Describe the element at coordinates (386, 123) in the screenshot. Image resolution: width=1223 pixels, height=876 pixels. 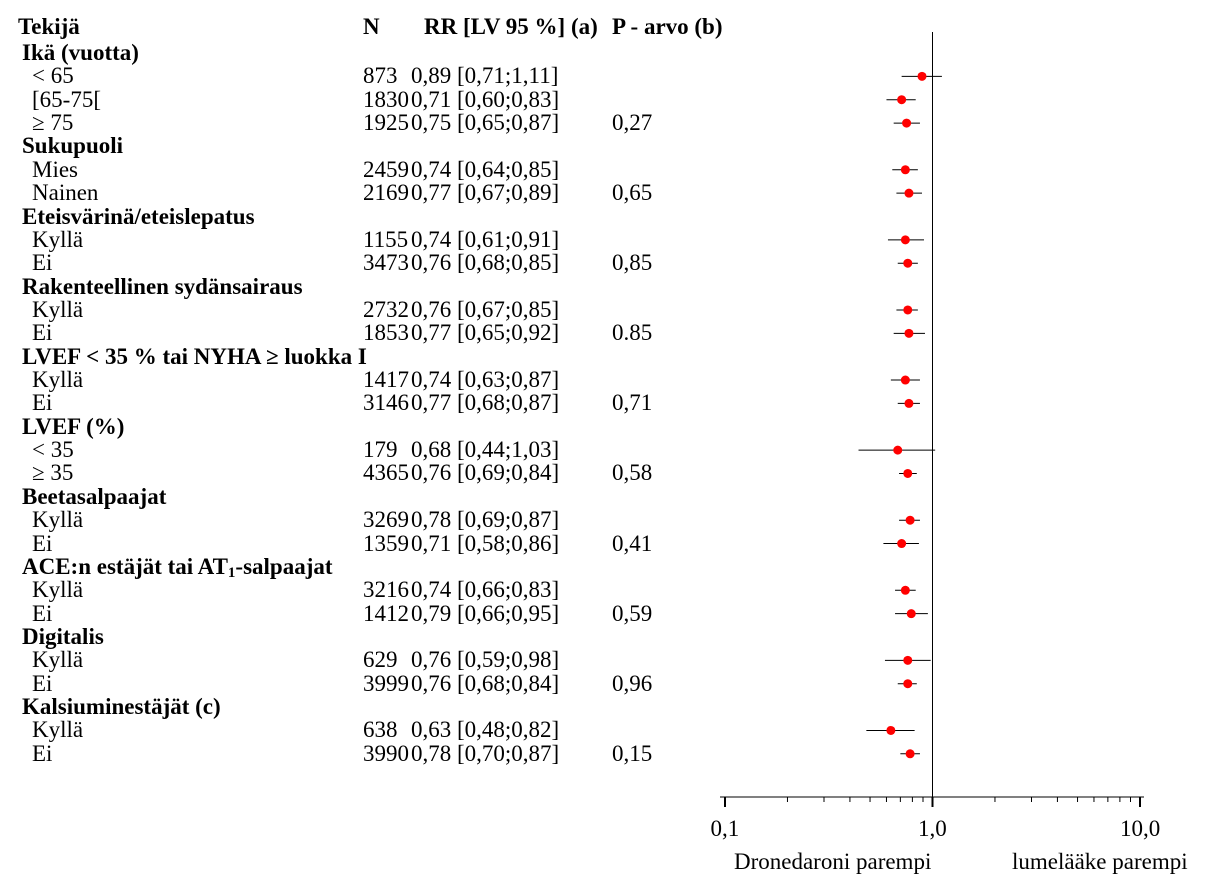
I see `row-n: 1925` at that location.